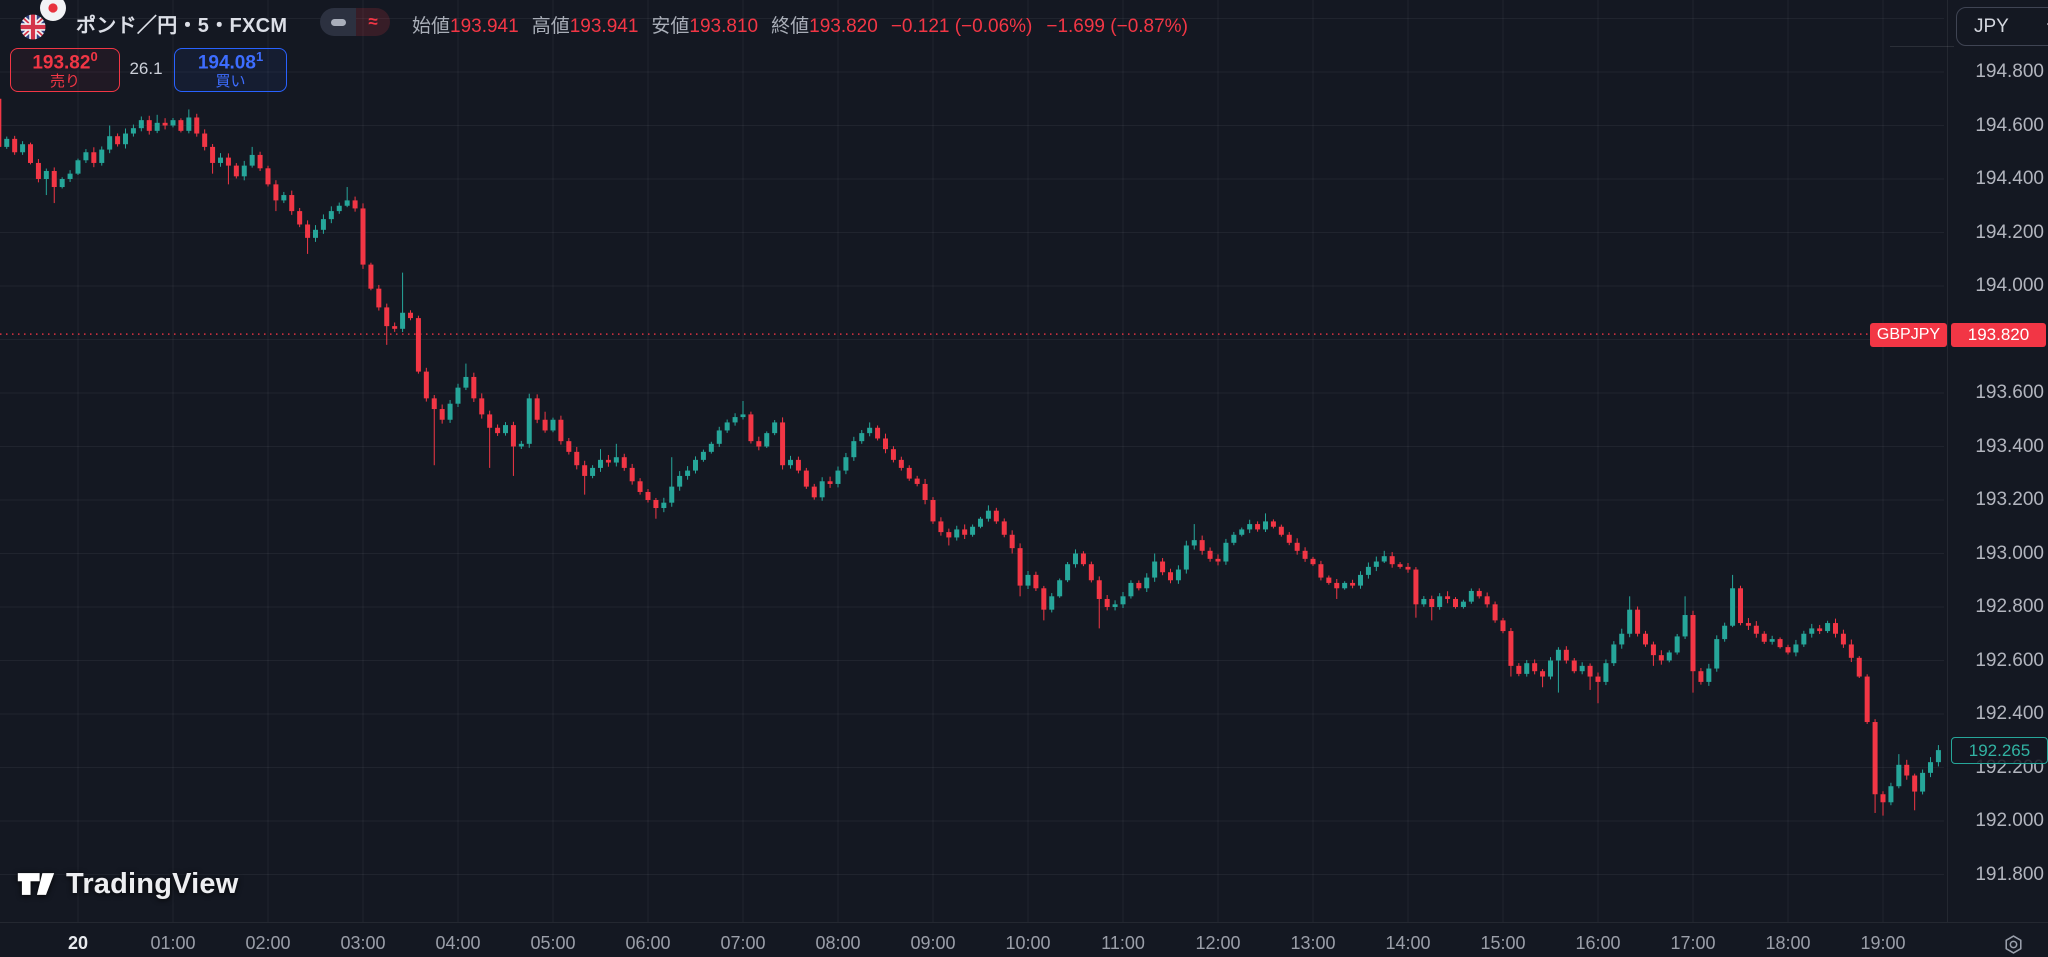 This screenshot has width=2048, height=957. Describe the element at coordinates (146, 68) in the screenshot. I see `spread-value: 26.1` at that location.